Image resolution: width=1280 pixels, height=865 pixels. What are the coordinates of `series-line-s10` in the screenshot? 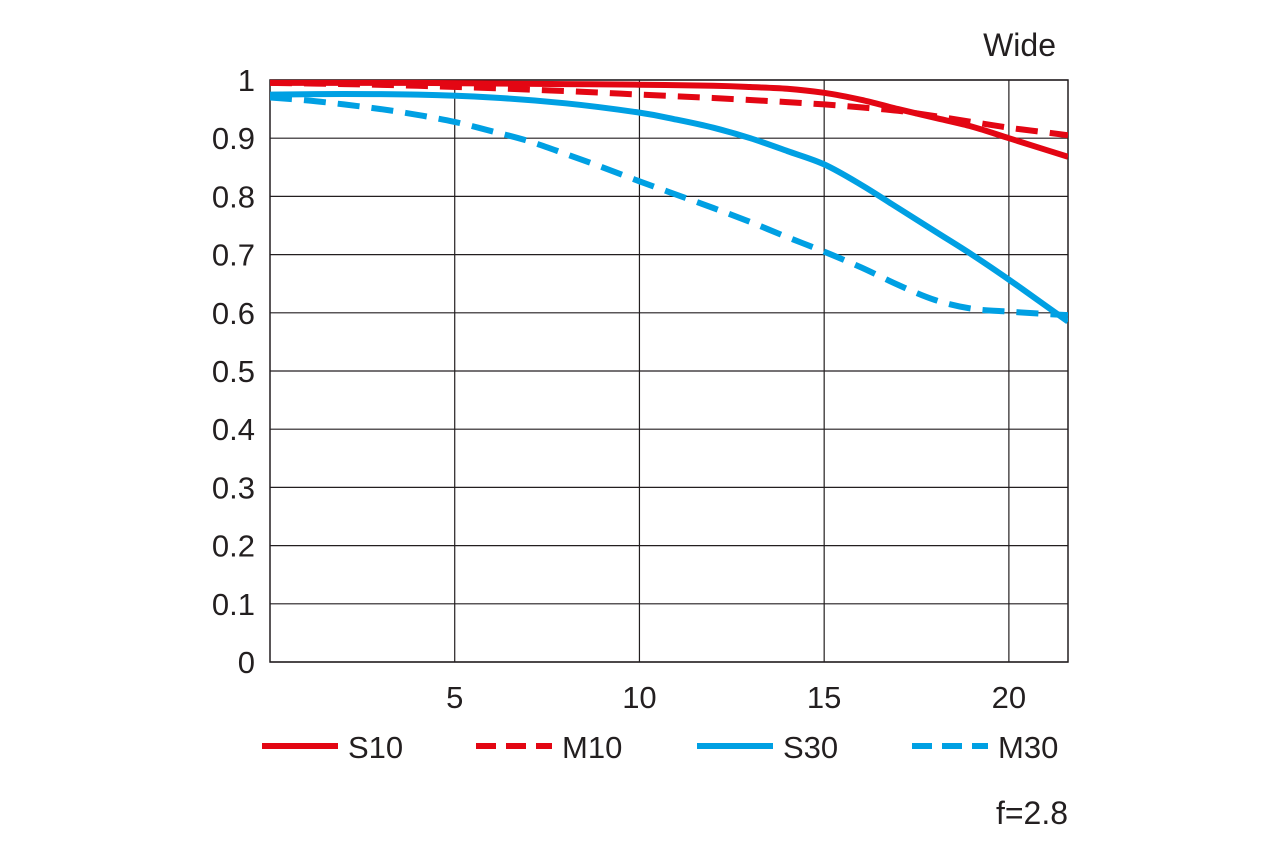 It's located at (669, 119).